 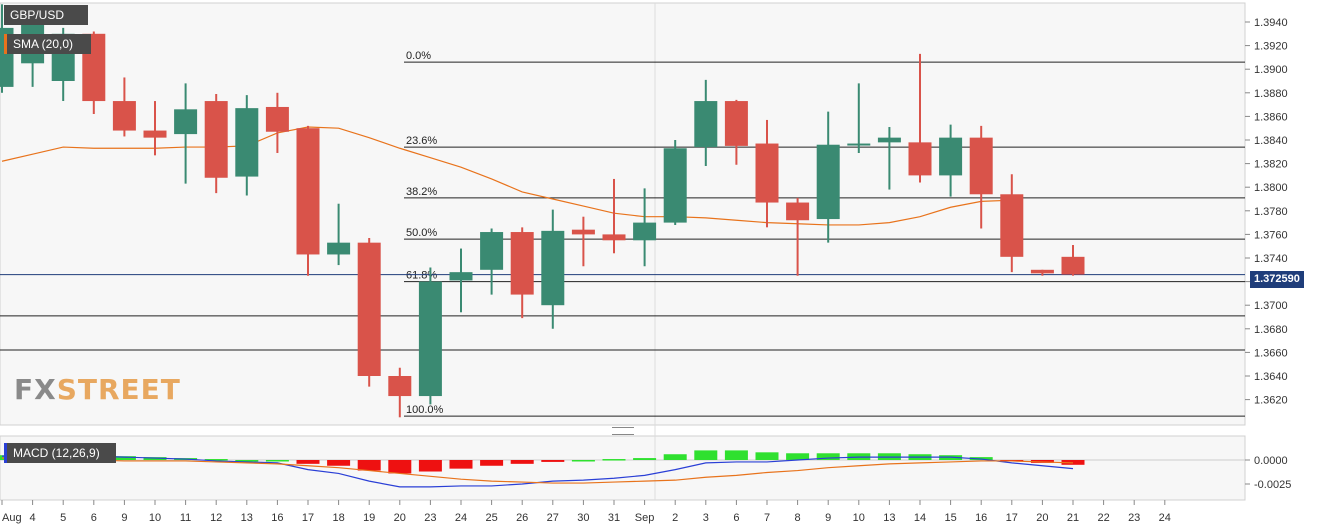 What do you see at coordinates (522, 518) in the screenshot?
I see `x-tick-label: 26` at bounding box center [522, 518].